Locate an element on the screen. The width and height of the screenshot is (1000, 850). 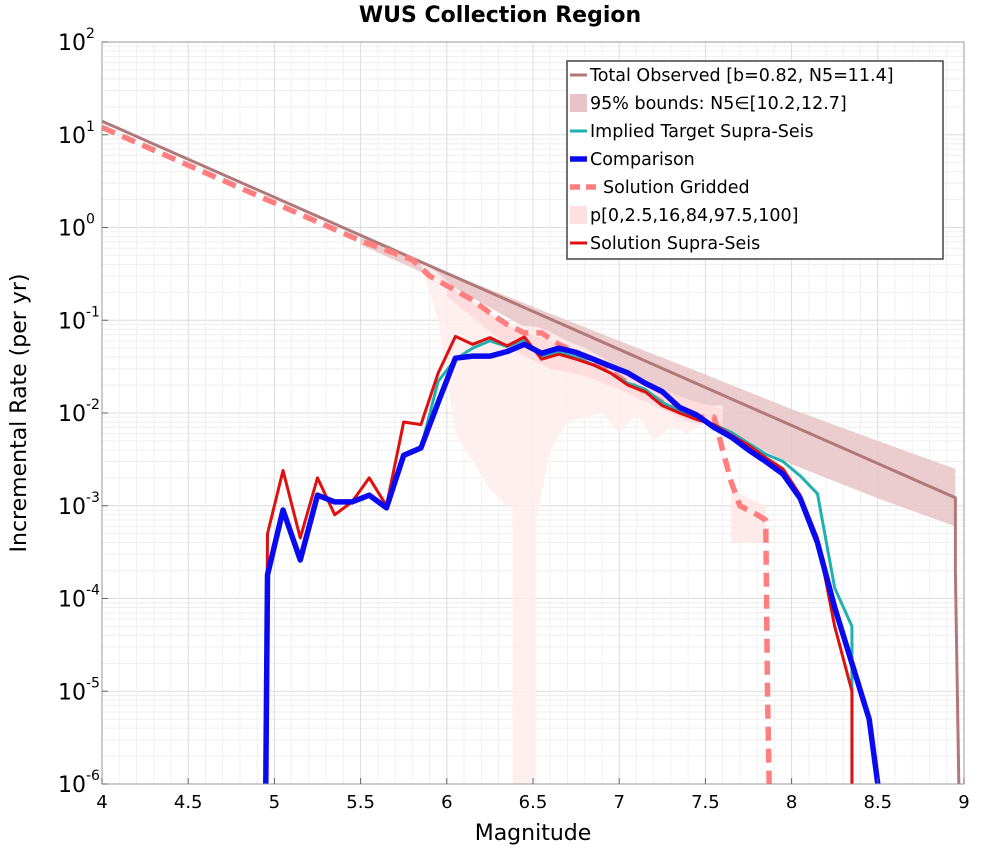
x-tick-label: 5.5 is located at coordinates (360, 802).